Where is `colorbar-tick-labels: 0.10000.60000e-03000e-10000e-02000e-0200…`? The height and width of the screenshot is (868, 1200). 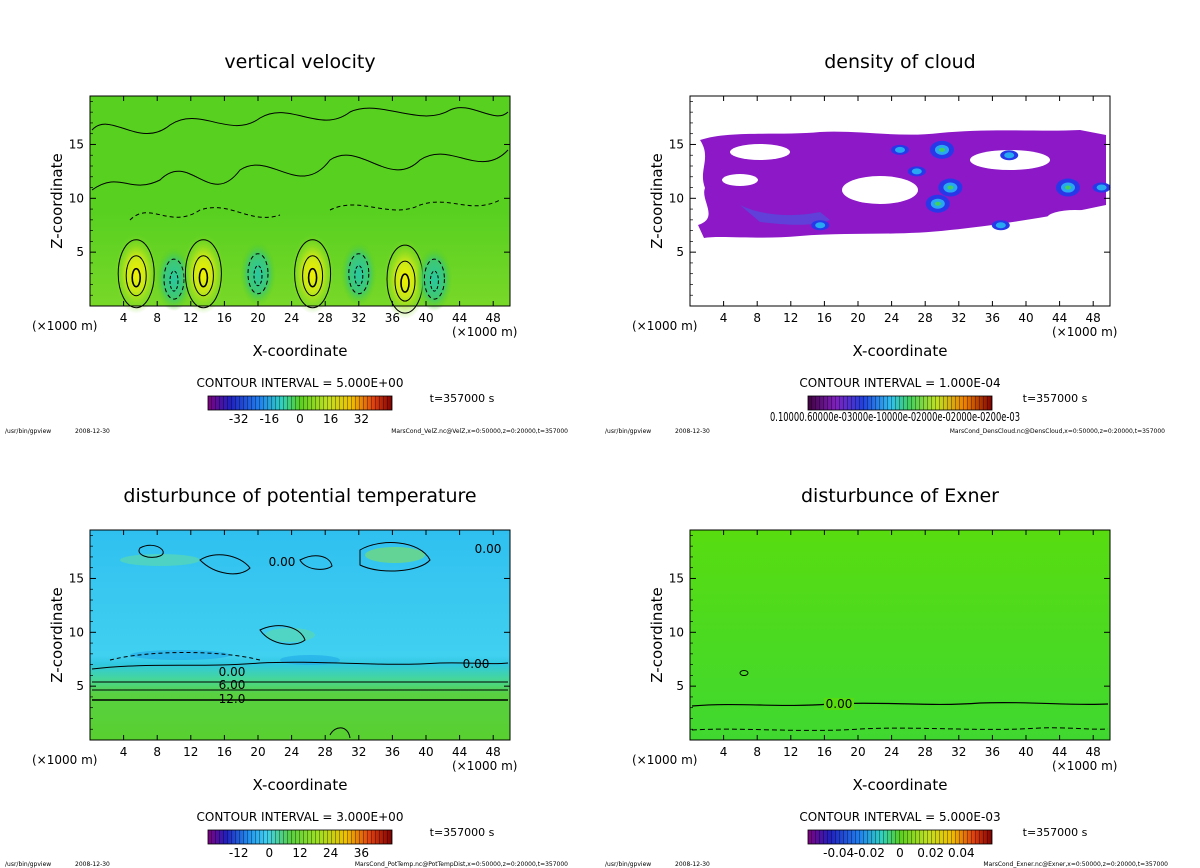
colorbar-tick-labels: 0.10000.60000e-03000e-10000e-02000e-0200… is located at coordinates (895, 417).